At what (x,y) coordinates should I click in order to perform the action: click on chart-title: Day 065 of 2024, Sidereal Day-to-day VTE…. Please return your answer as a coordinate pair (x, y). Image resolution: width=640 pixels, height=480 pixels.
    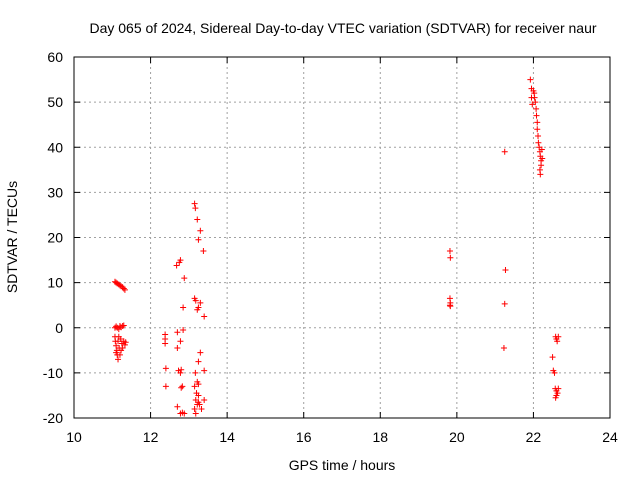
    Looking at the image, I should click on (342, 28).